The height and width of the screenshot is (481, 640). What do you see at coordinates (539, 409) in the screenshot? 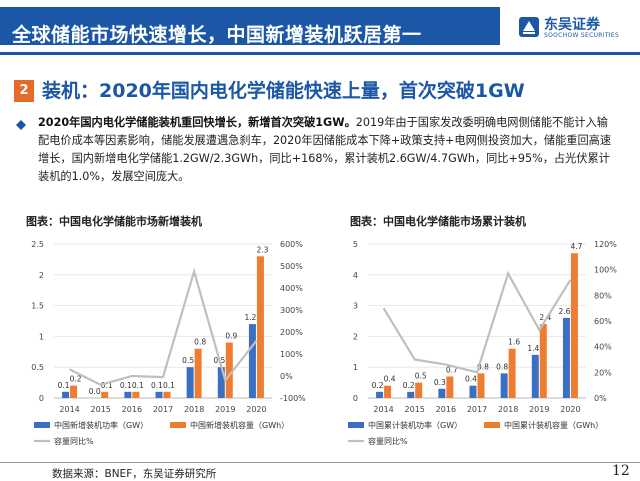
I see `x-tick-label: 2019` at bounding box center [539, 409].